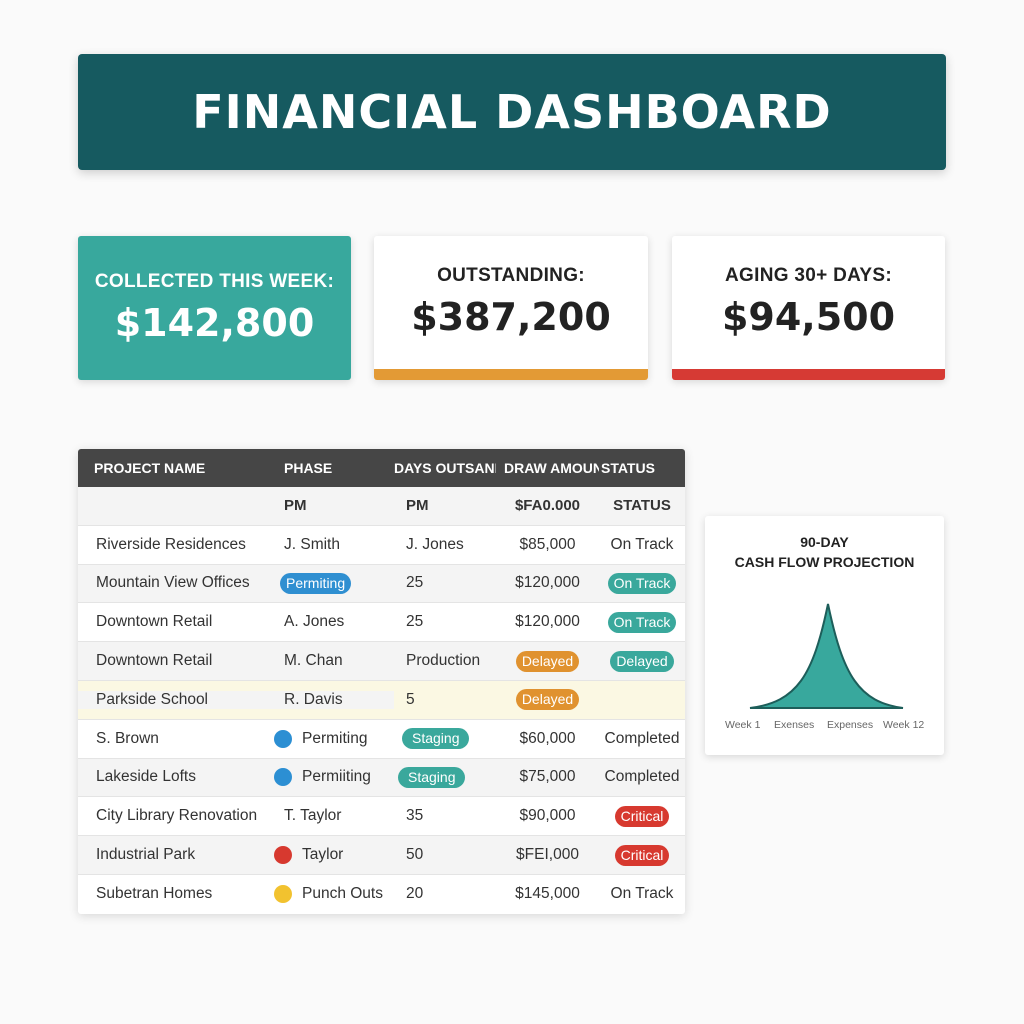 The width and height of the screenshot is (1024, 1024). I want to click on table-cell: 35, so click(415, 816).